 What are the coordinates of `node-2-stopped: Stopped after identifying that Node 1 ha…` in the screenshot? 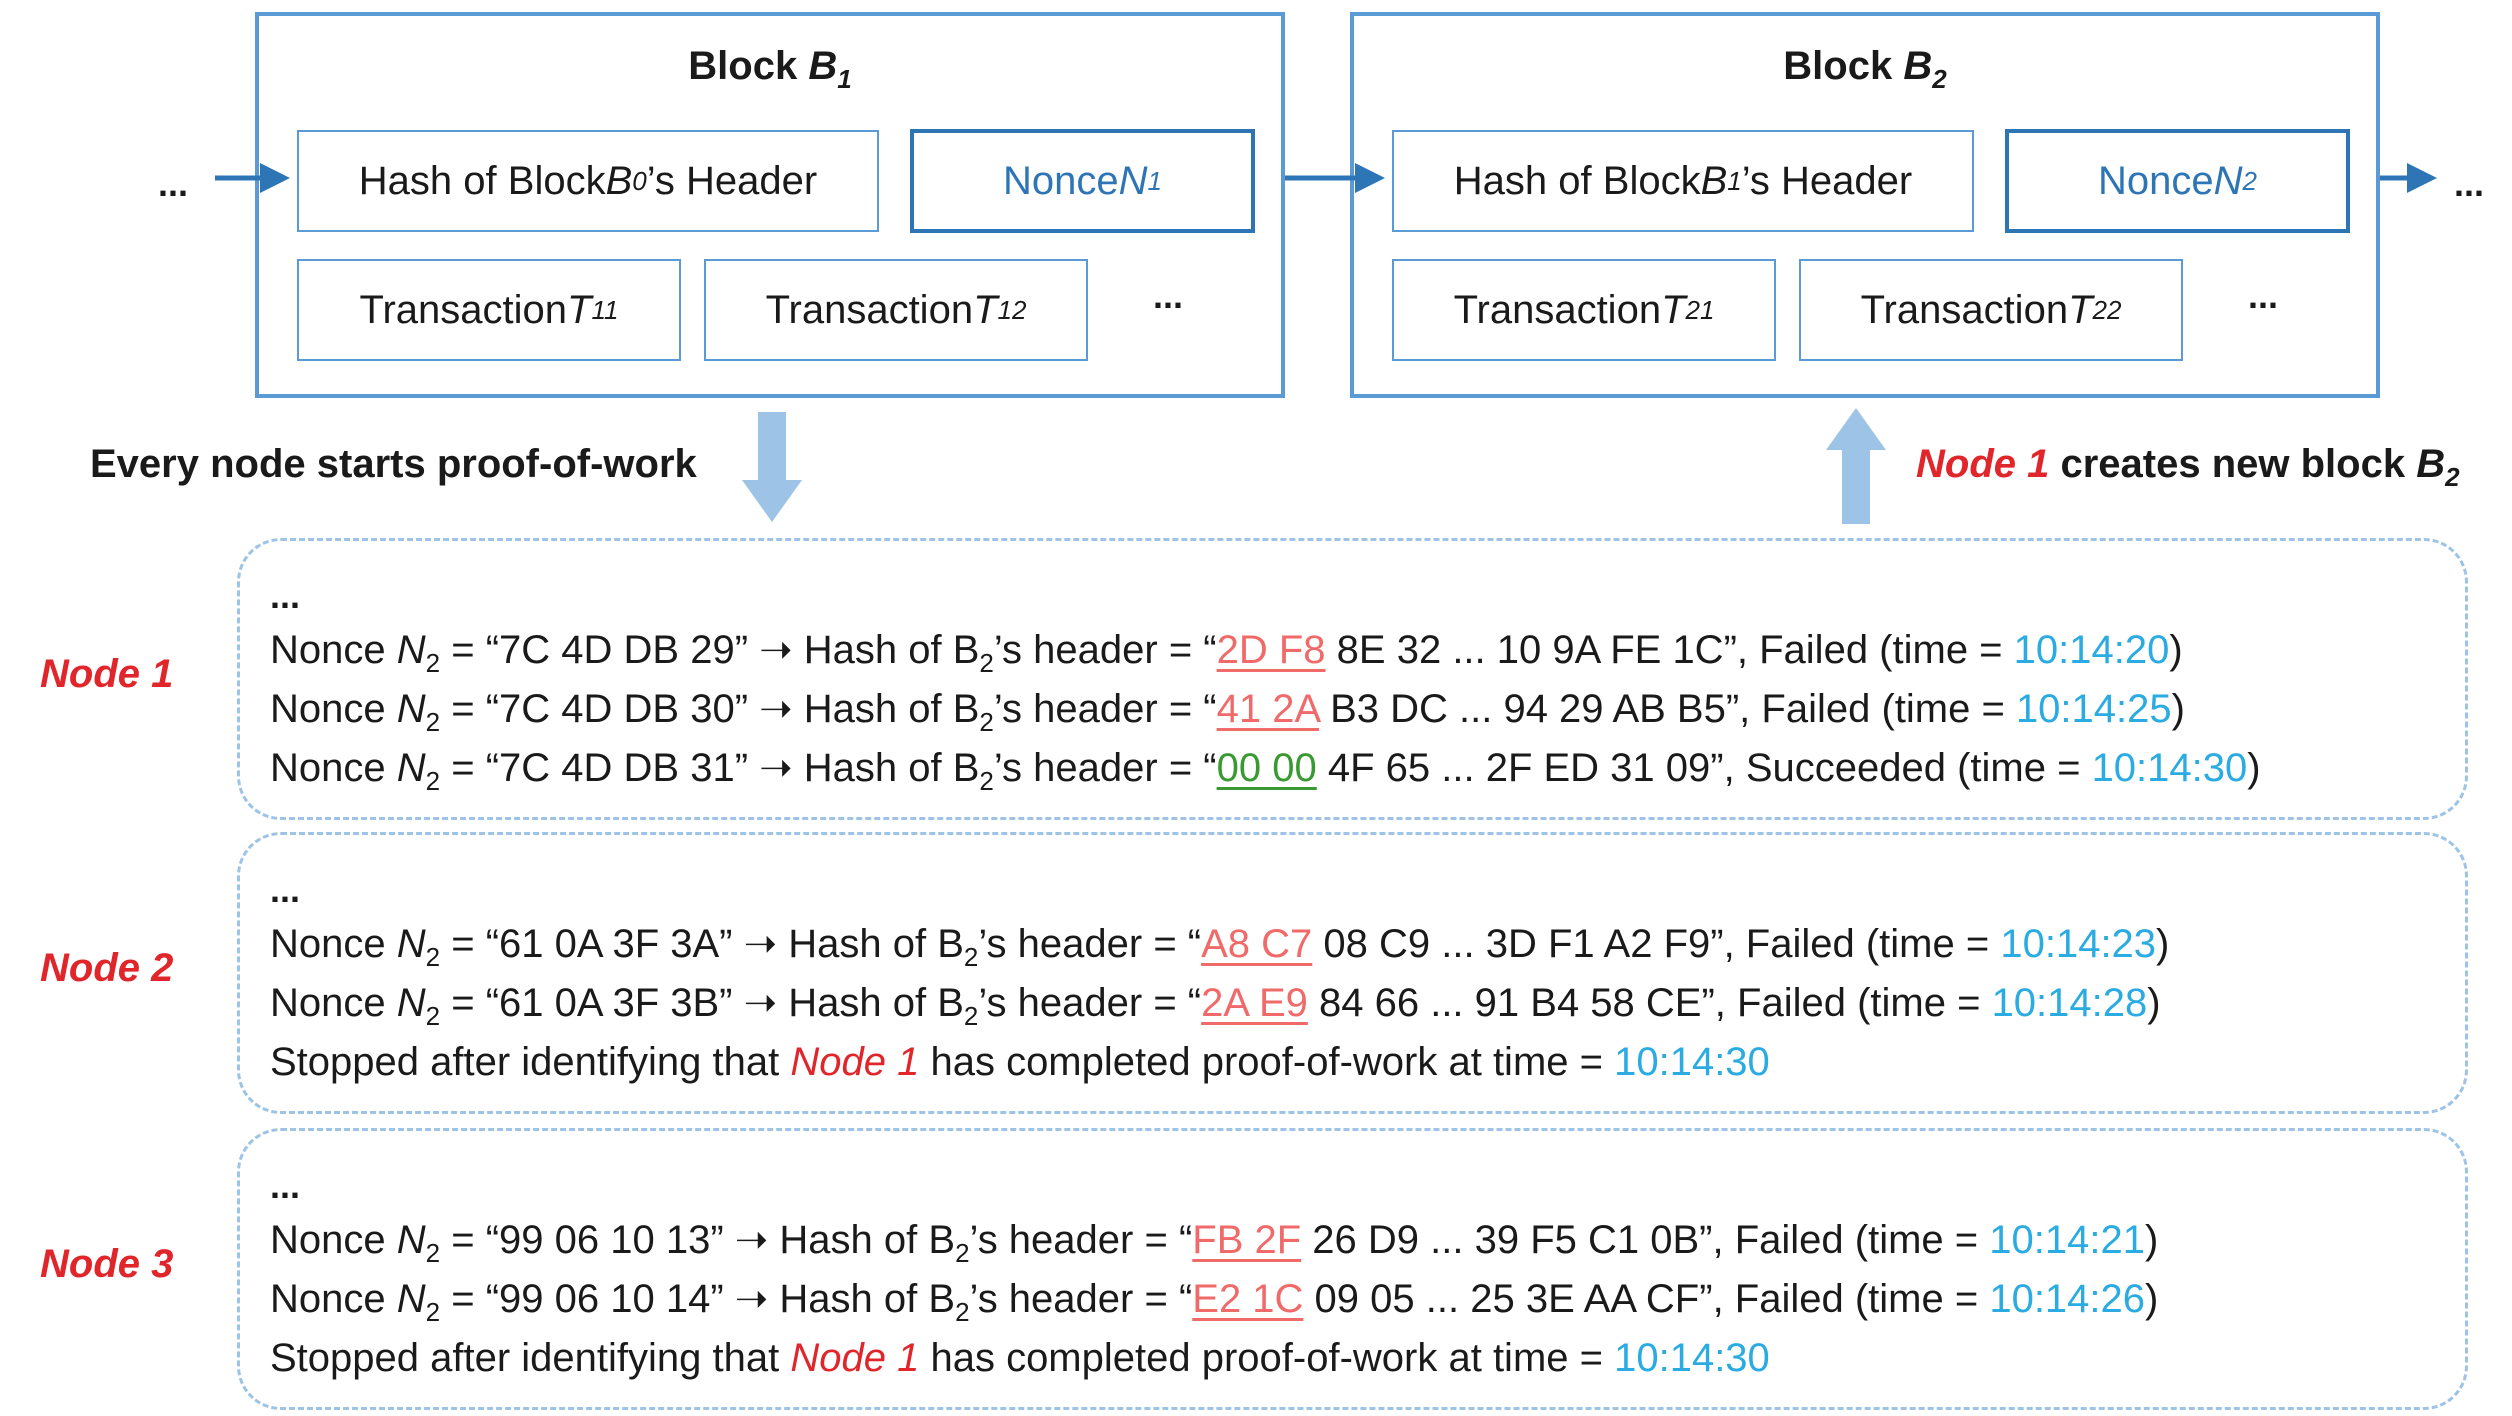 It's located at (1020, 1062).